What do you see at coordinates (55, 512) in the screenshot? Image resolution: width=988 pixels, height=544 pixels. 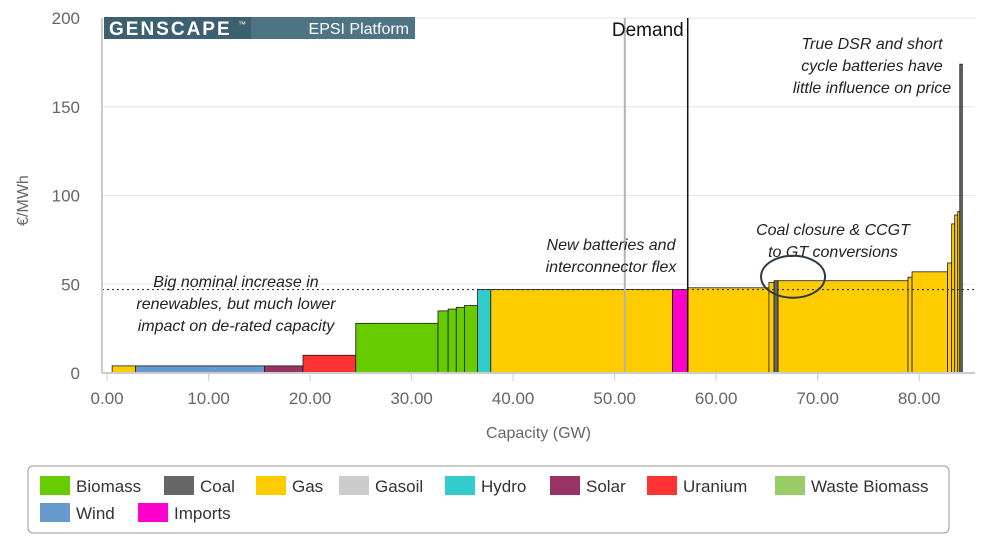 I see `legend-swatch-wind` at bounding box center [55, 512].